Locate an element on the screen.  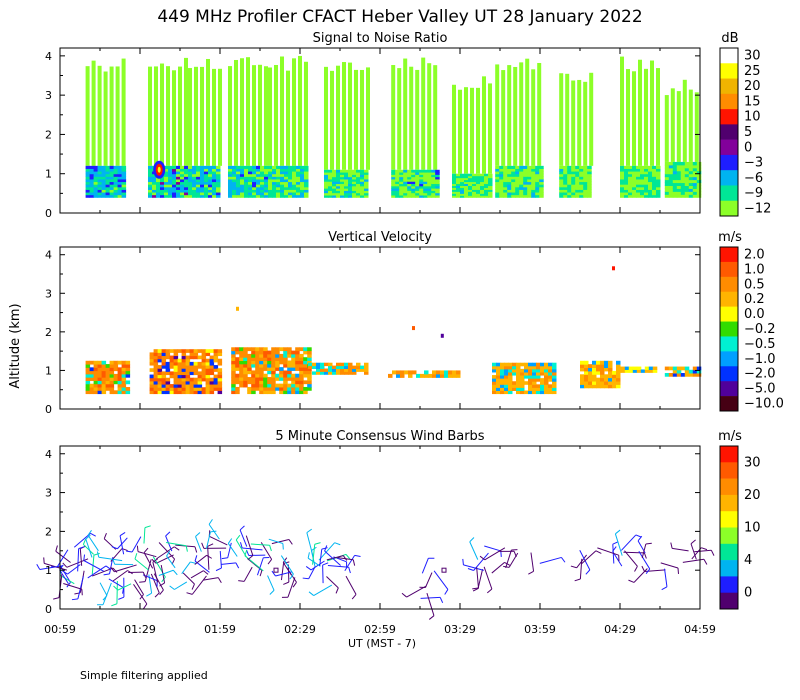
velocity-speck is located at coordinates (613, 268).